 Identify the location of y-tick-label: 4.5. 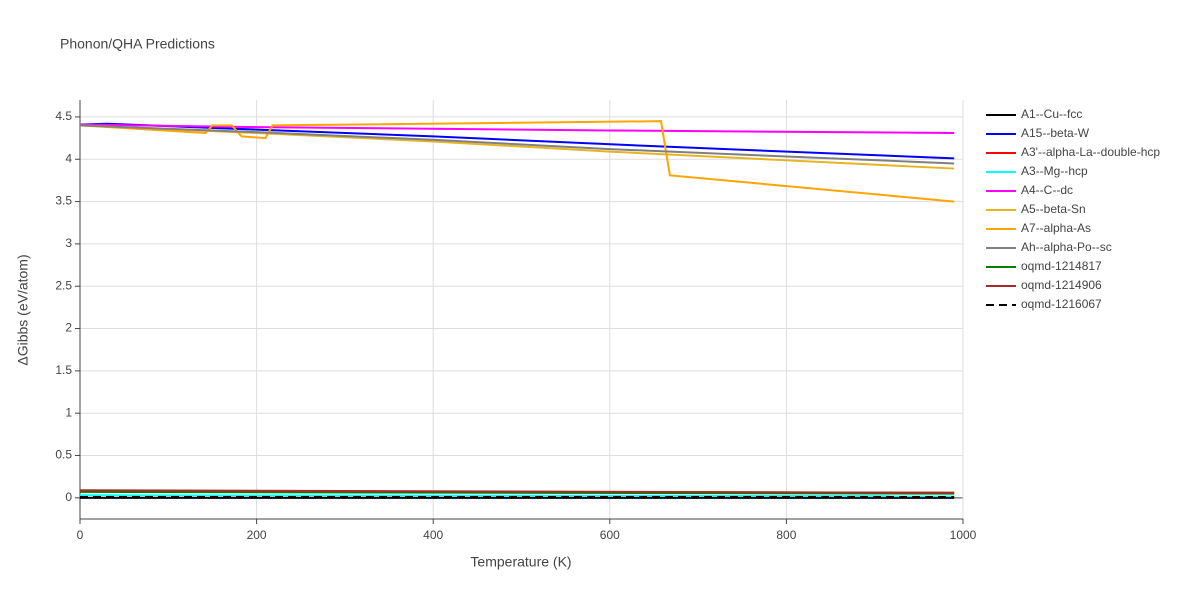
(63, 116).